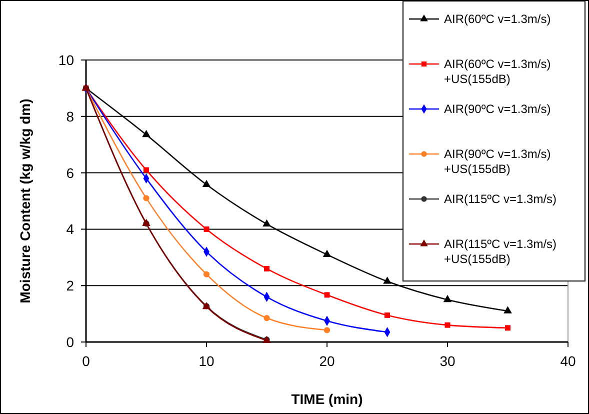  I want to click on x-tick-label: 20, so click(327, 361).